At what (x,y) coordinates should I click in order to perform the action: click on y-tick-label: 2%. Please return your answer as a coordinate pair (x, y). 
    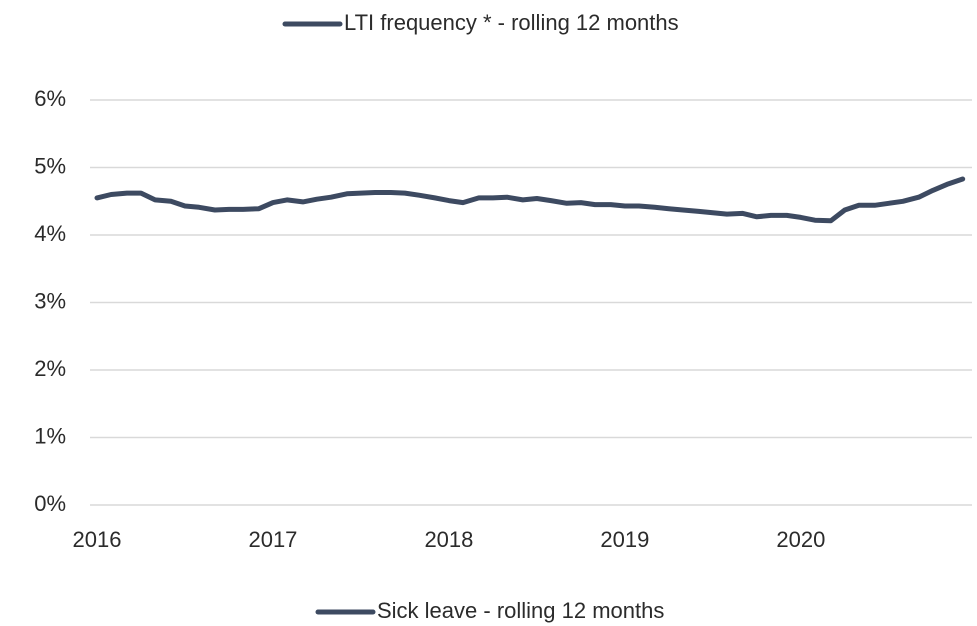
    Looking at the image, I should click on (50, 368).